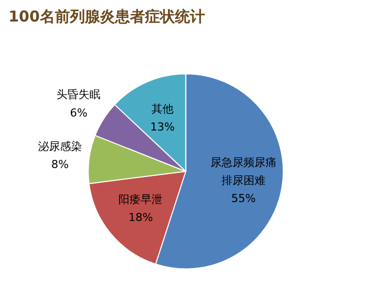 This screenshot has width=390, height=302. Describe the element at coordinates (60, 165) in the screenshot. I see `data-label: 8%` at that location.